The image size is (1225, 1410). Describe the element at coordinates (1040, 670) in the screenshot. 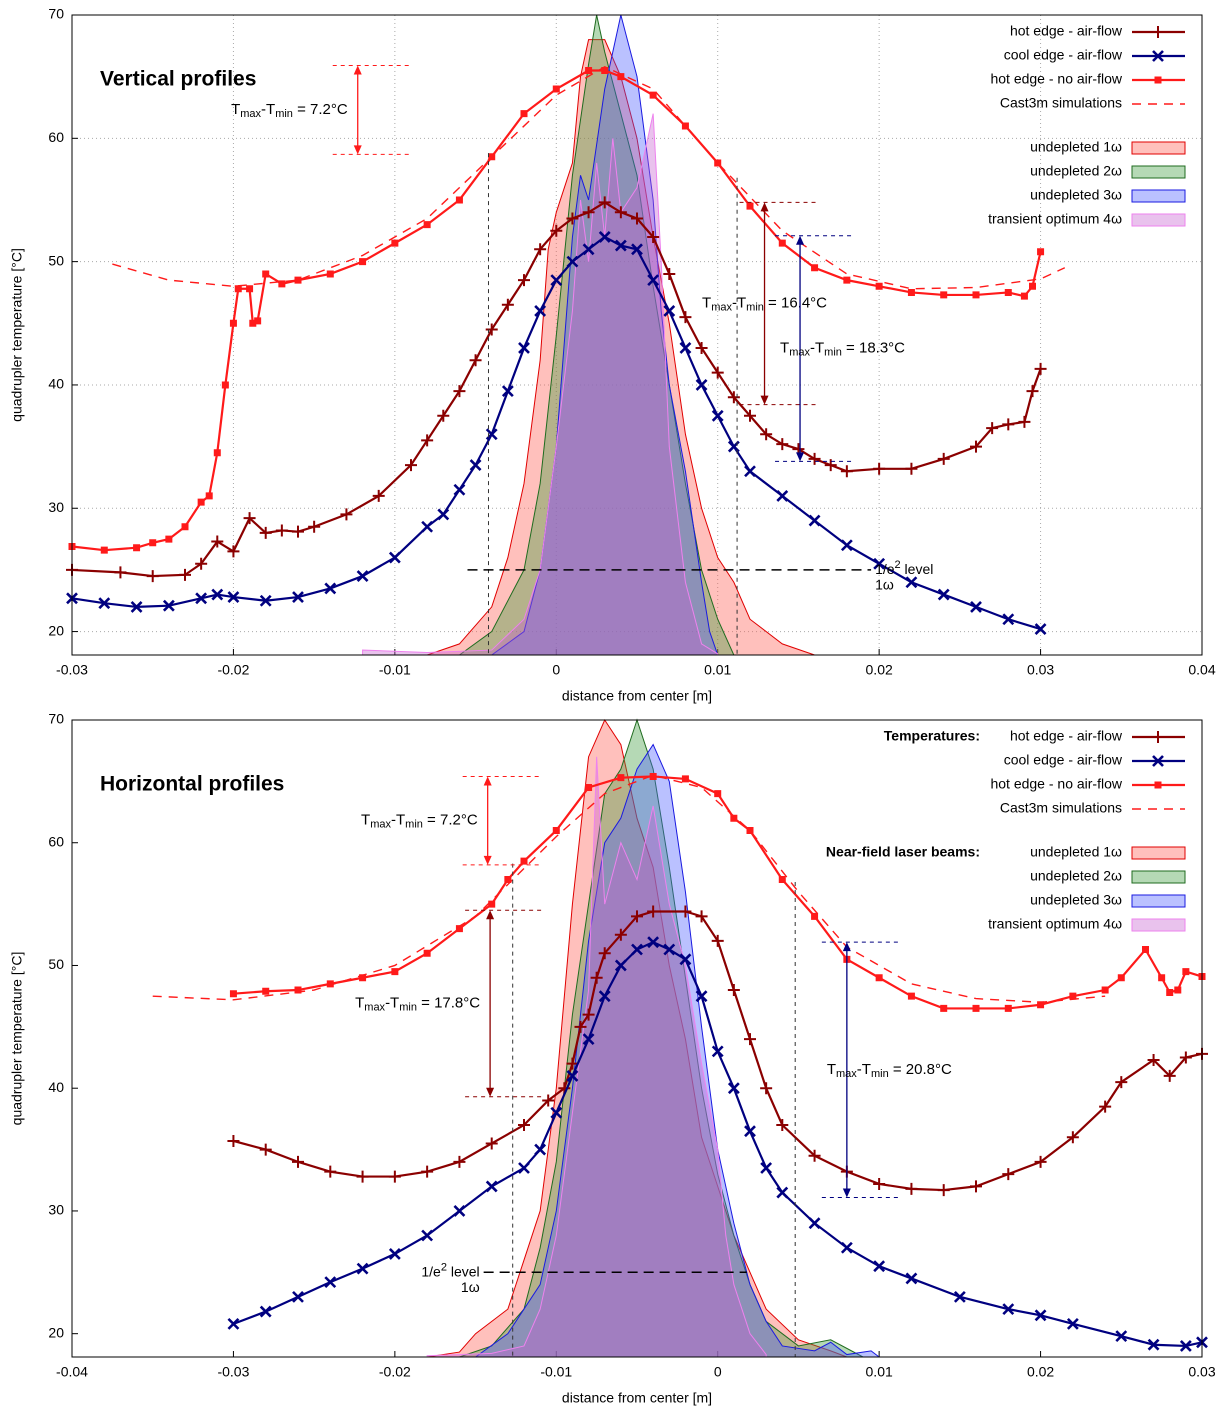

I see `x-tick-label: 0.03` at that location.